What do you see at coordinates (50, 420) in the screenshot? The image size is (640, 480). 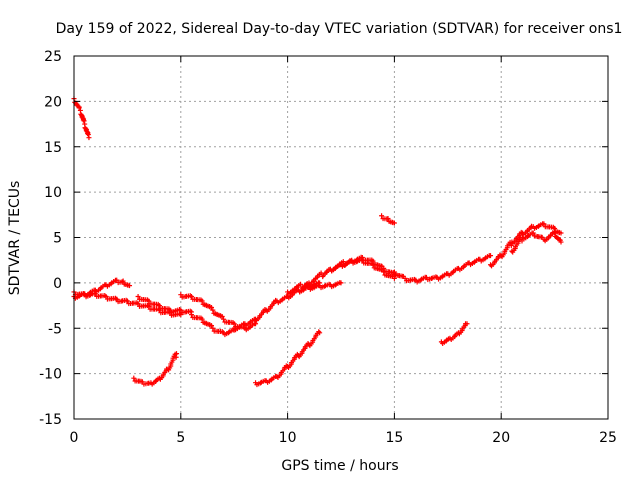 I see `y-tick-label: -15` at bounding box center [50, 420].